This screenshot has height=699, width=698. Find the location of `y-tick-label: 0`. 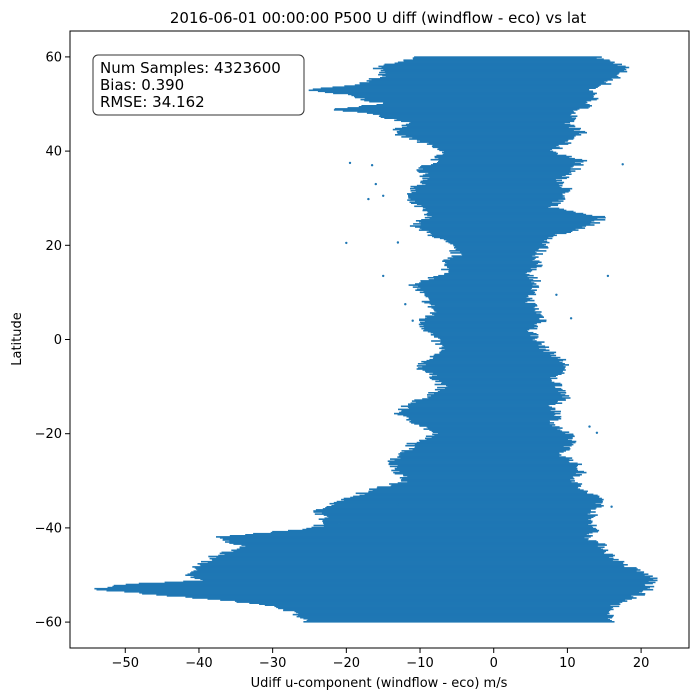

y-tick-label: 0 is located at coordinates (58, 340).